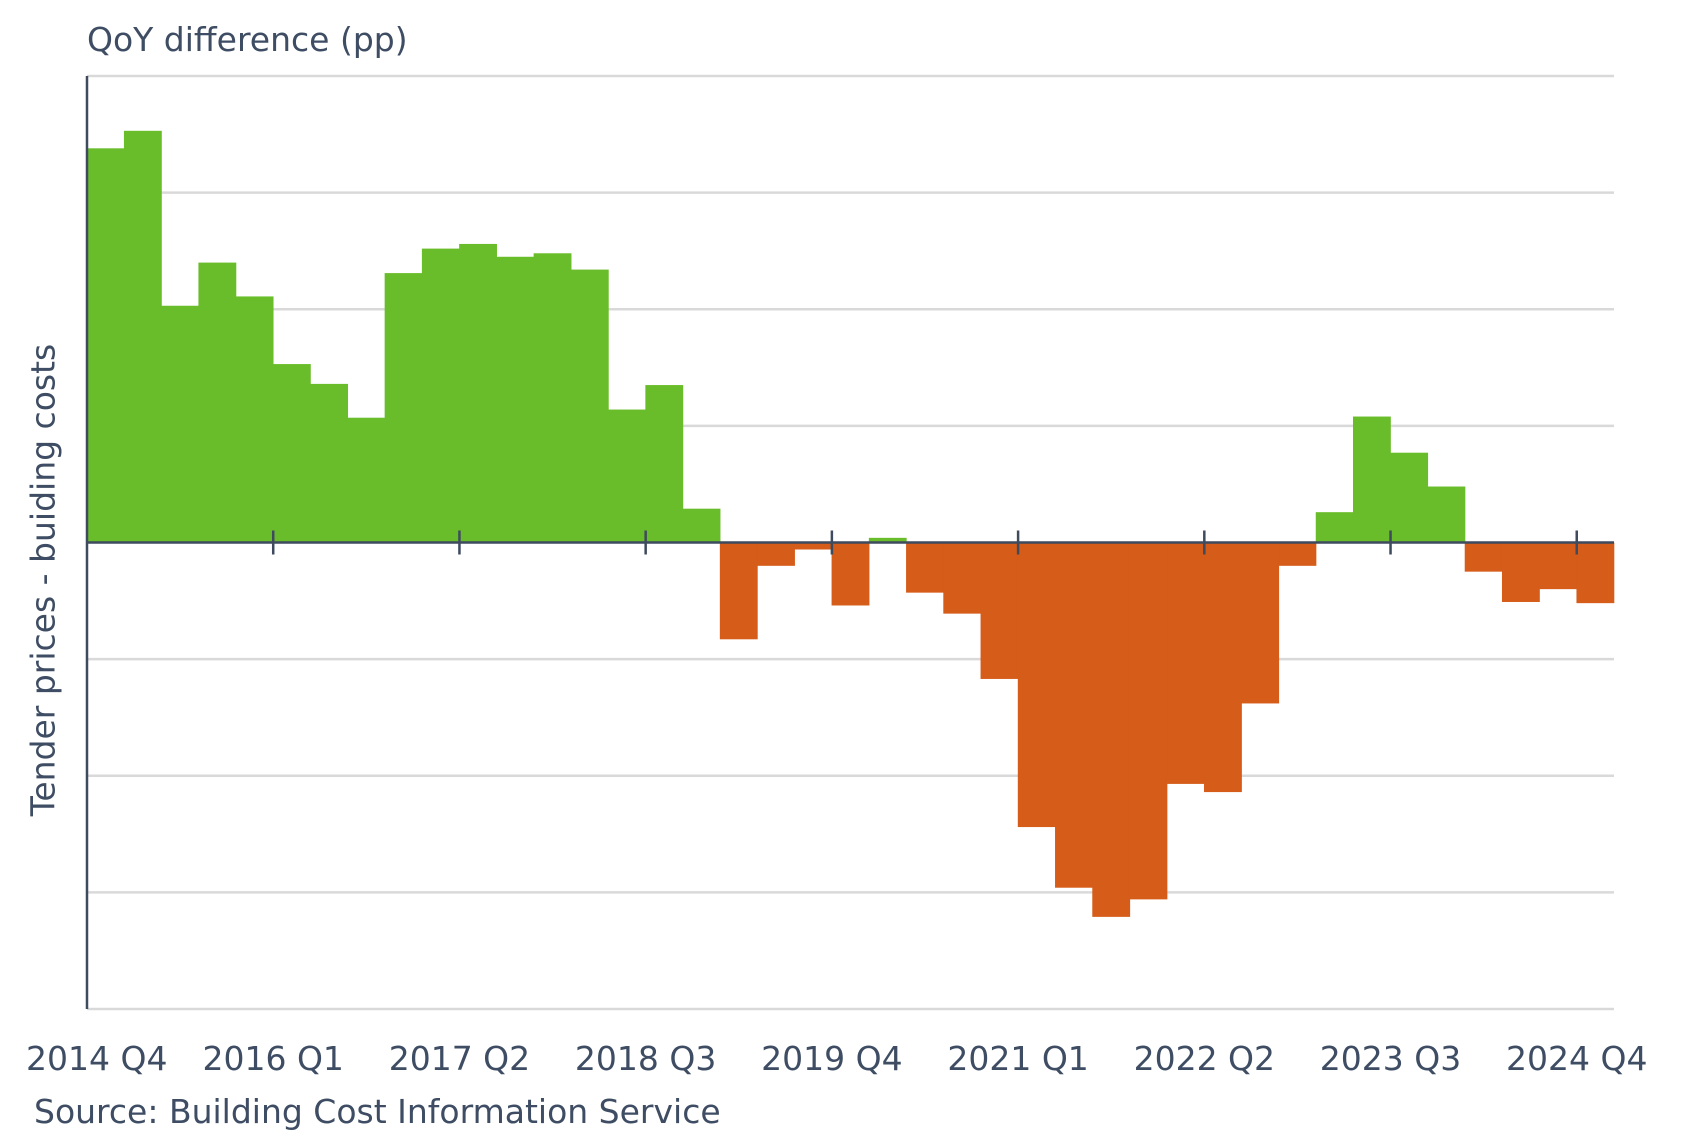 The image size is (1692, 1144). I want to click on bar-2021-Q3, so click(1111, 729).